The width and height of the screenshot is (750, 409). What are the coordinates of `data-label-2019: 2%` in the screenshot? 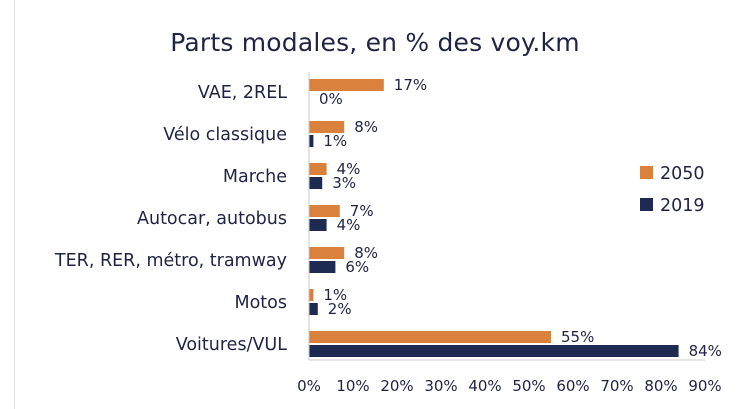 It's located at (340, 309).